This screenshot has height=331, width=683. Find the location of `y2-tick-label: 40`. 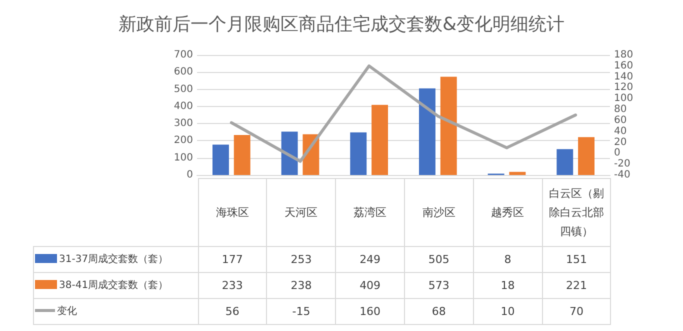

y2-tick-label: 40 is located at coordinates (620, 131).